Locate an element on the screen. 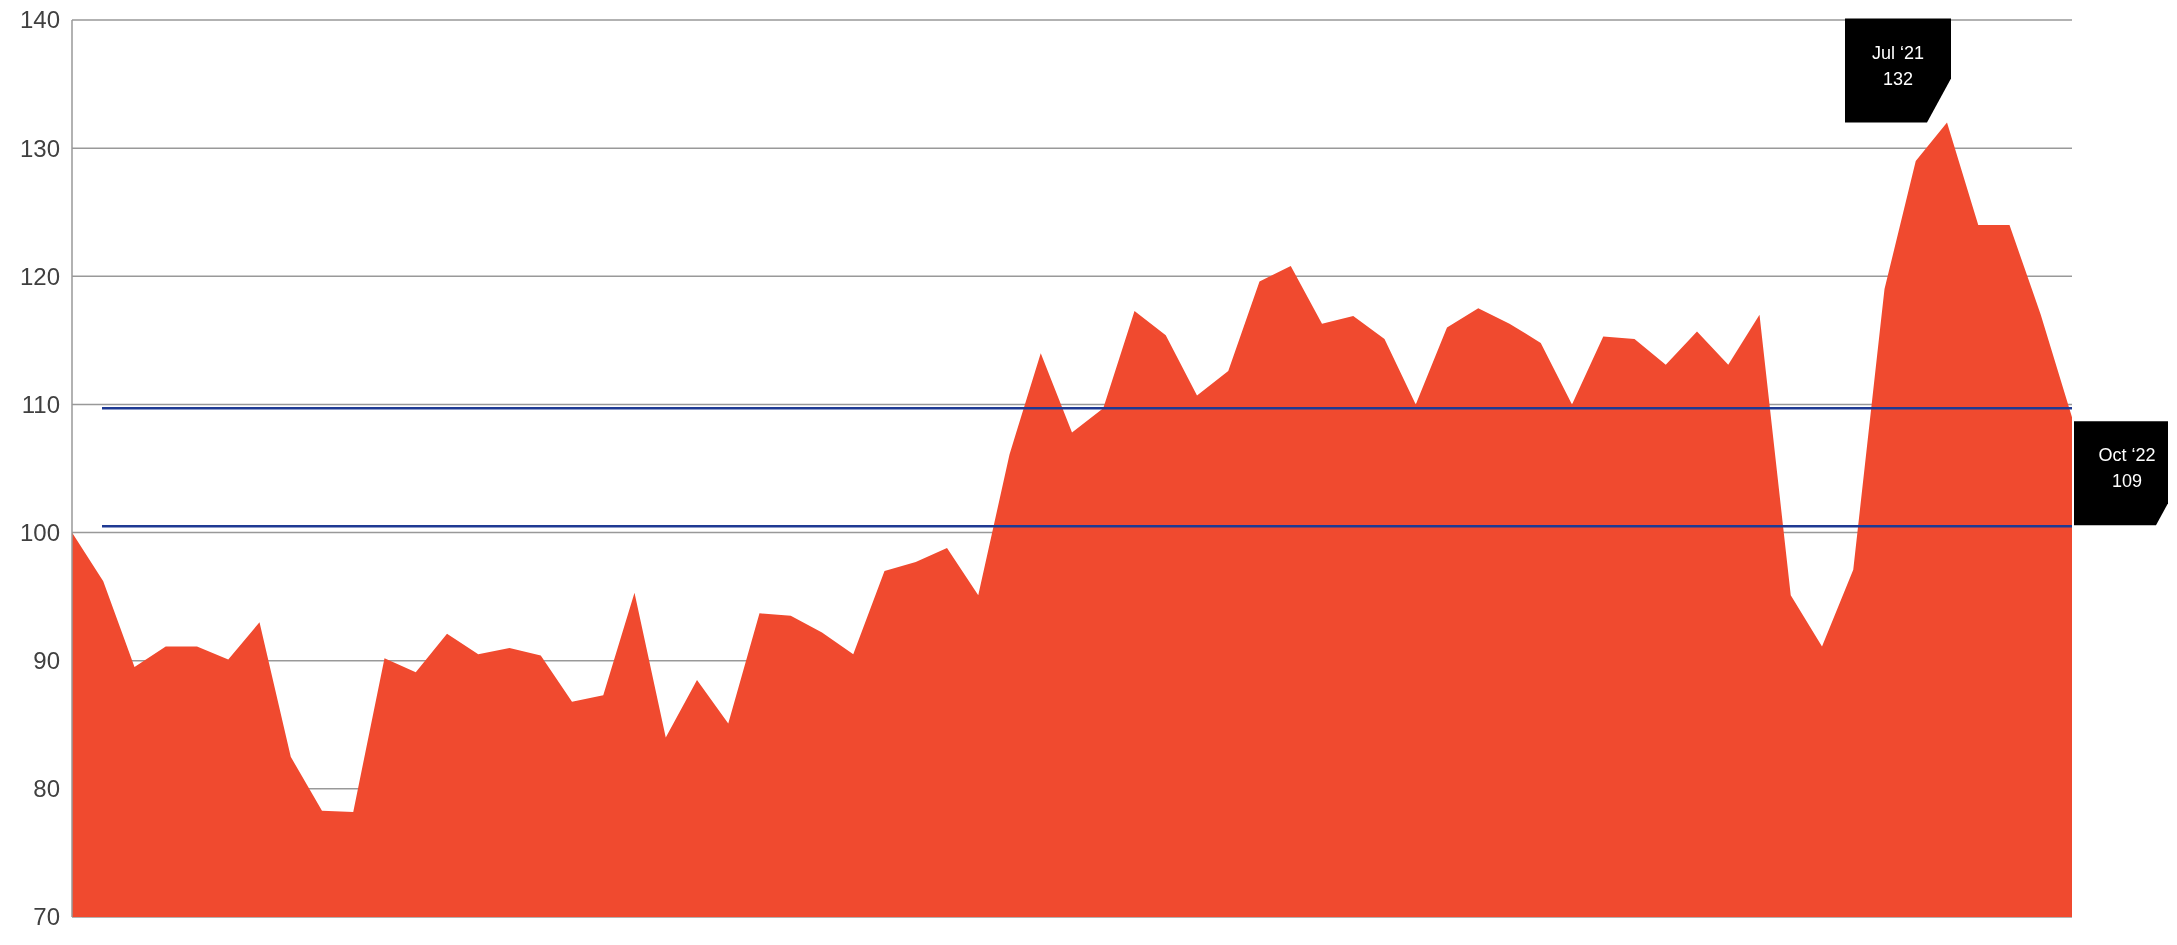  y-tick-label: 100 is located at coordinates (39, 532).